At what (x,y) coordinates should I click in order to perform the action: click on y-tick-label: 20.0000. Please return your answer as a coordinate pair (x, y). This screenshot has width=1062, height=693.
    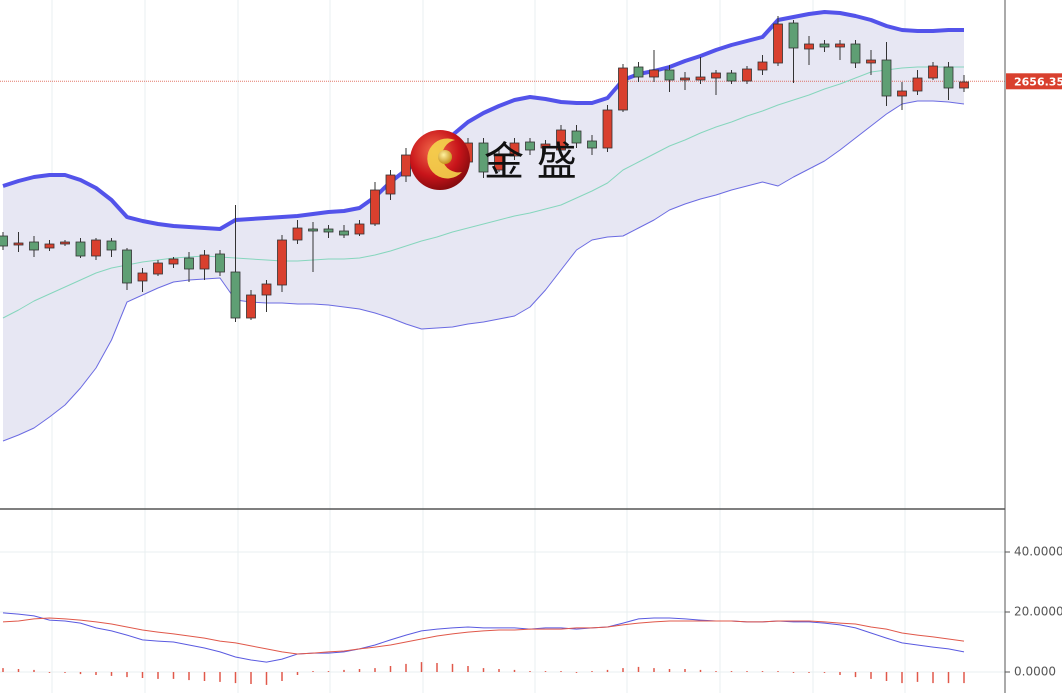
    Looking at the image, I should click on (1038, 612).